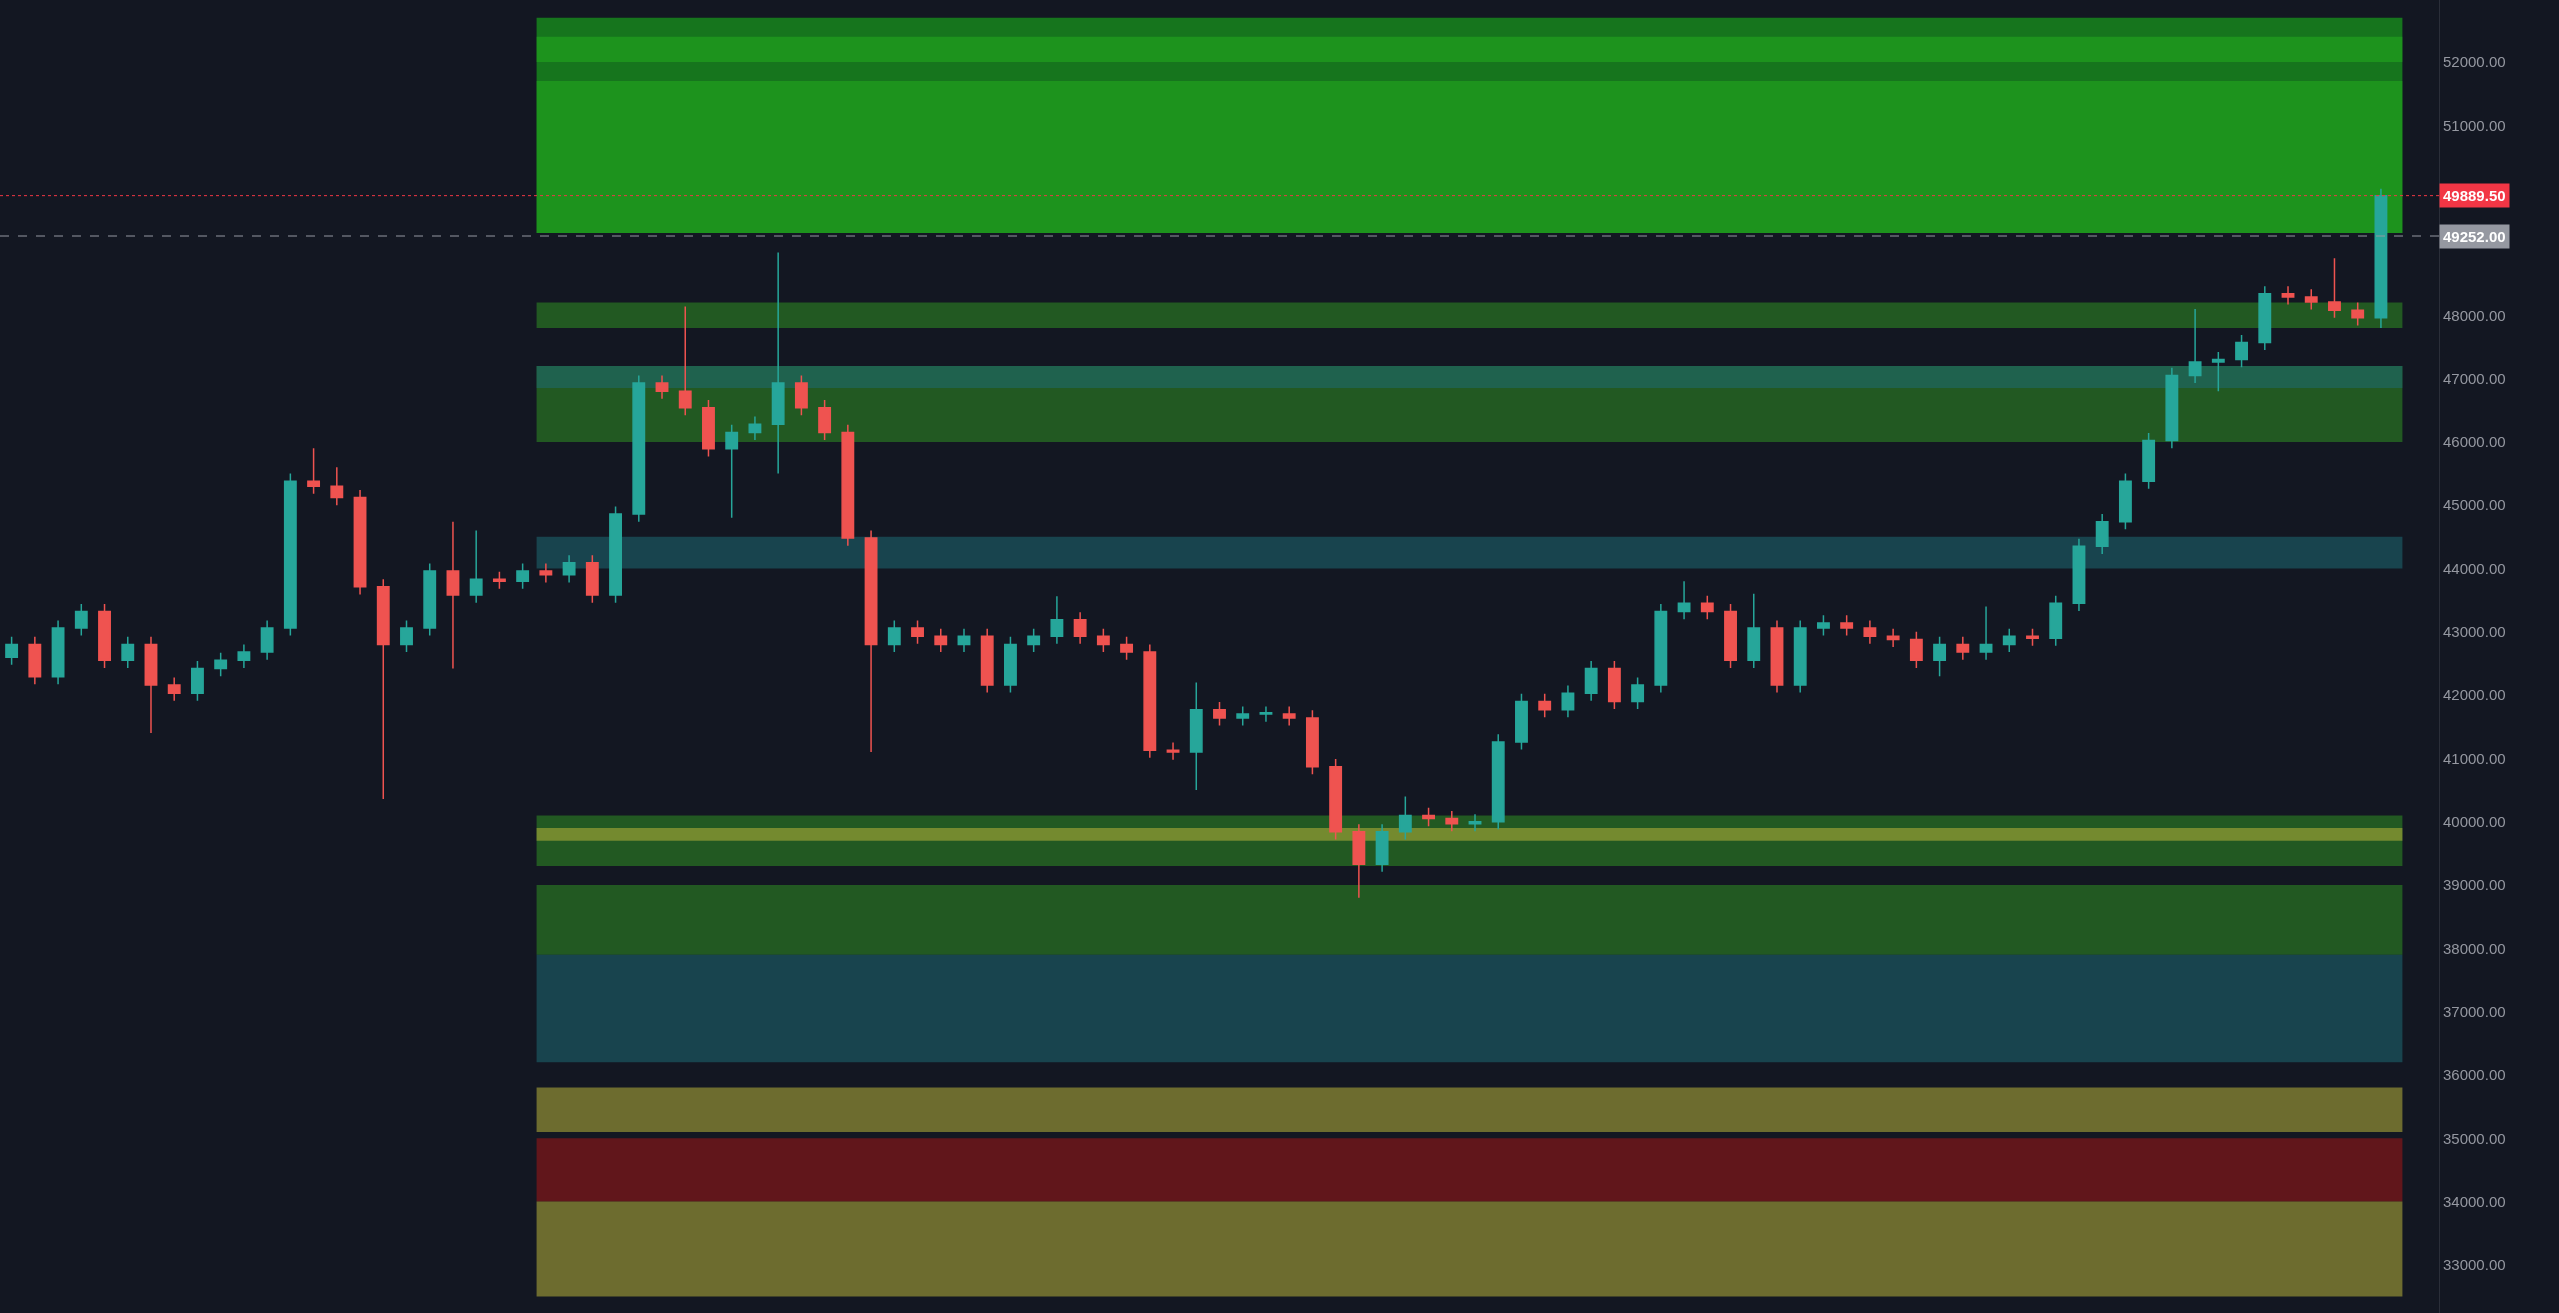  What do you see at coordinates (2474, 195) in the screenshot?
I see `ref-line-label: 49889.50` at bounding box center [2474, 195].